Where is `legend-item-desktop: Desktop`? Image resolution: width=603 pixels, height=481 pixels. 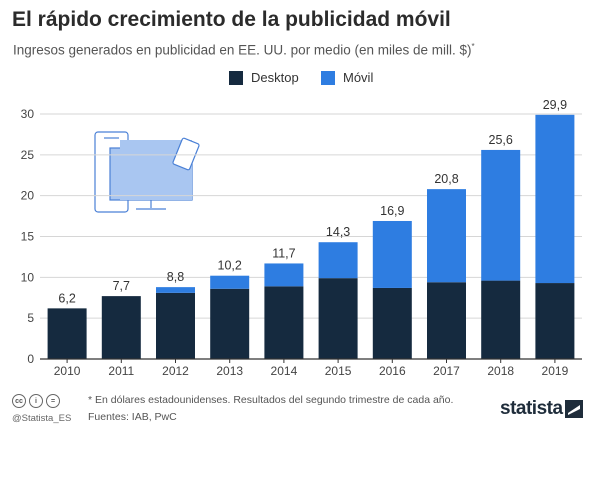 legend-item-desktop: Desktop is located at coordinates (264, 77).